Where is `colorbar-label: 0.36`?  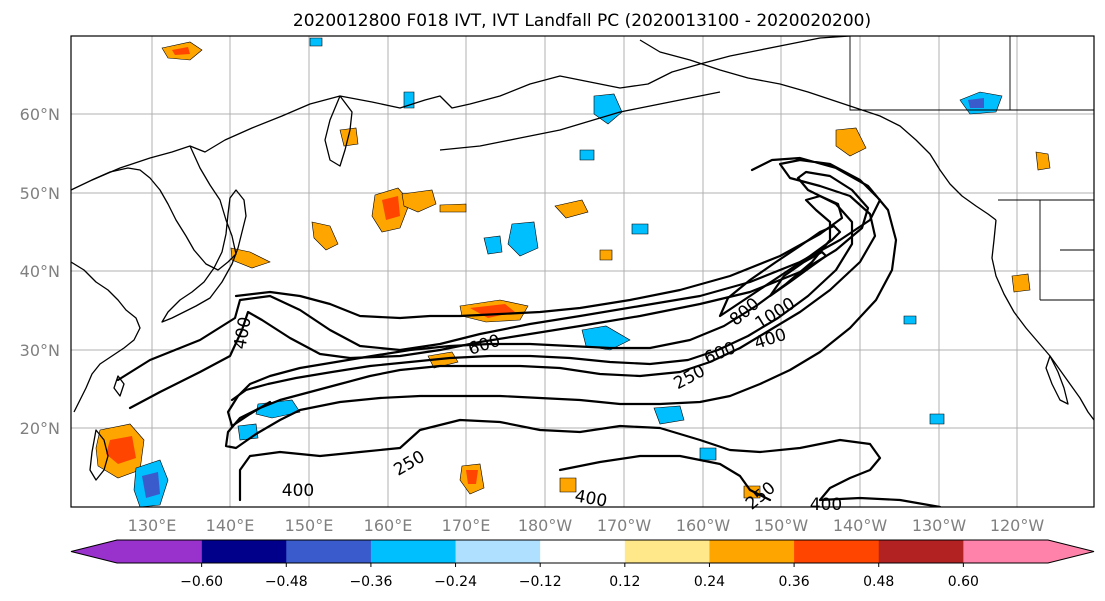 colorbar-label: 0.36 is located at coordinates (794, 582).